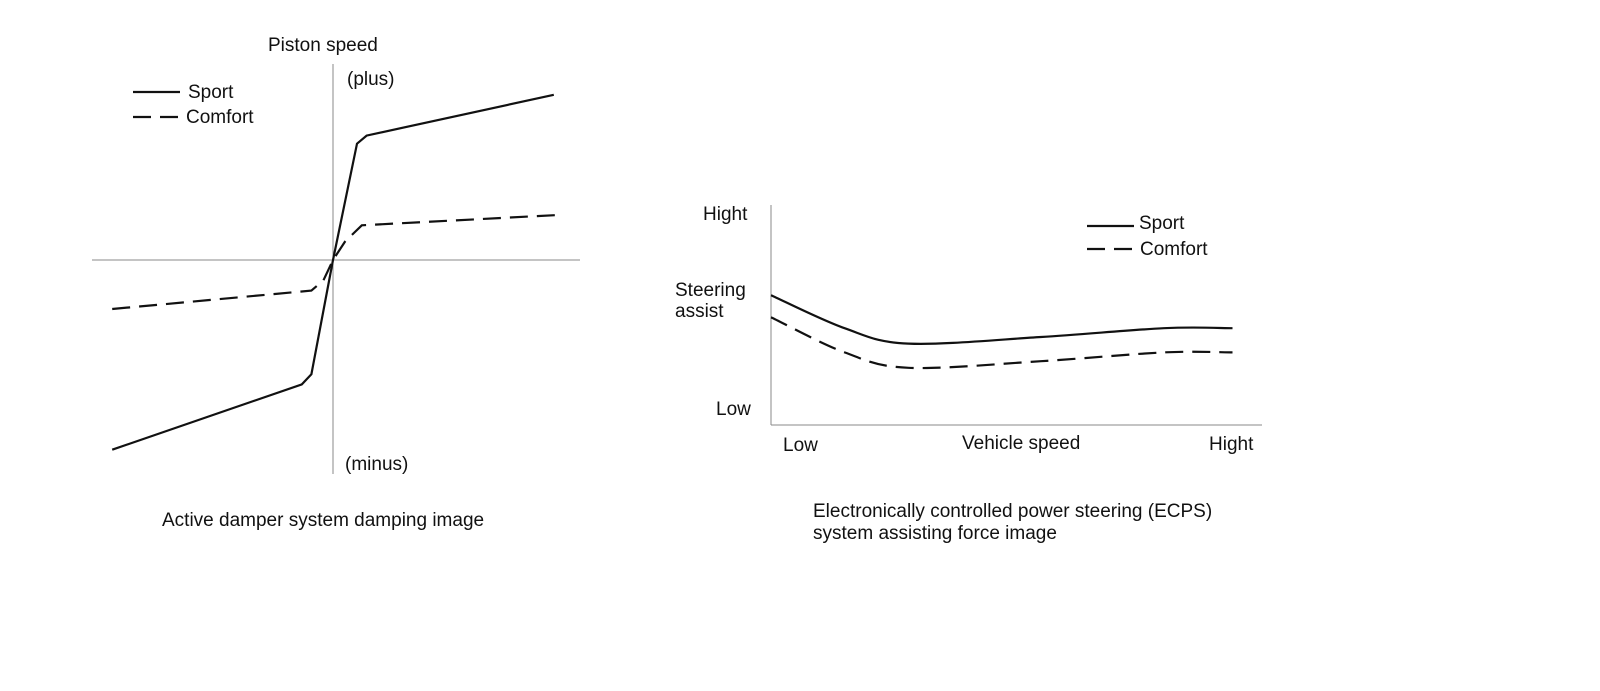 Image resolution: width=1600 pixels, height=691 pixels. What do you see at coordinates (334, 262) in the screenshot?
I see `damper-series-comfort-line` at bounding box center [334, 262].